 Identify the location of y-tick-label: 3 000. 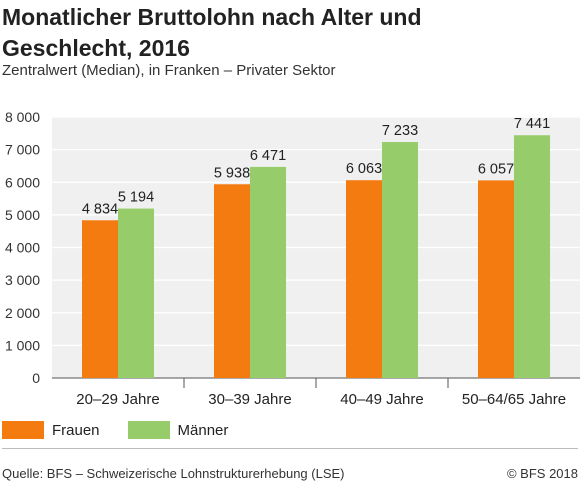
(22, 280).